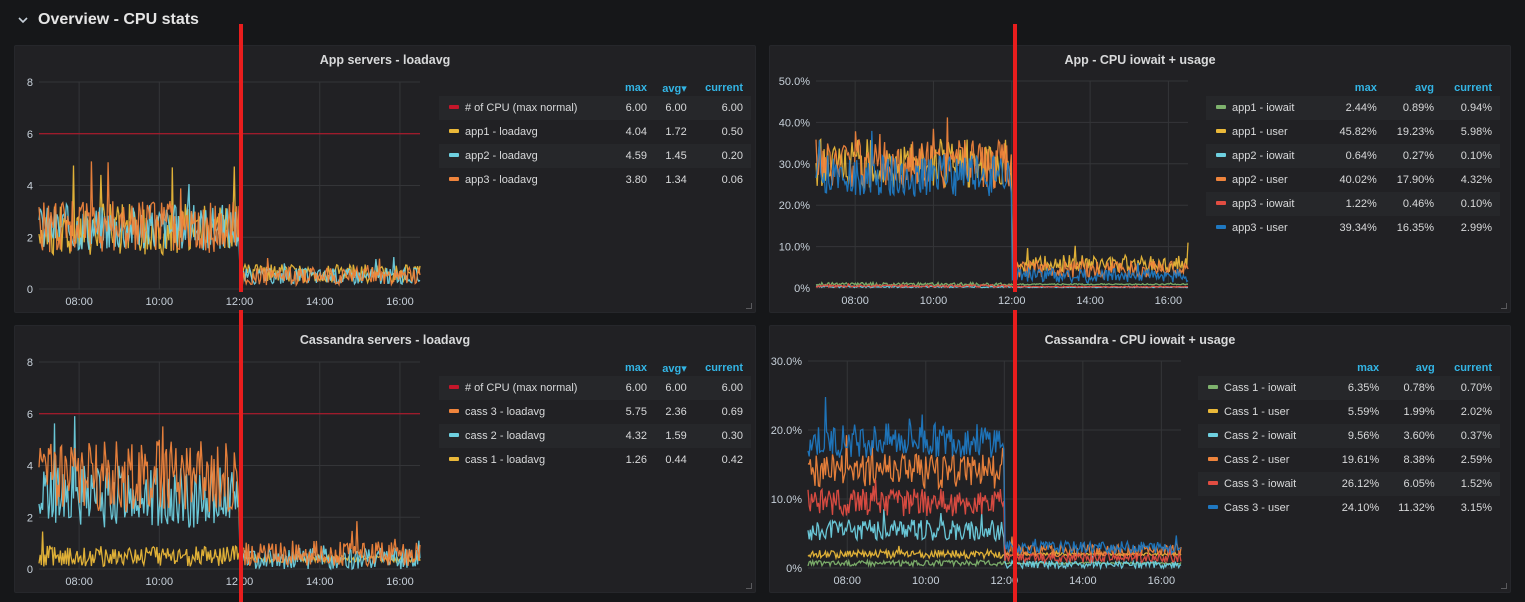 This screenshot has height=602, width=1525. What do you see at coordinates (1349, 436) in the screenshot?
I see `legend-row: Cass 2 - iowait 9.56% 3.60% 0.37%` at bounding box center [1349, 436].